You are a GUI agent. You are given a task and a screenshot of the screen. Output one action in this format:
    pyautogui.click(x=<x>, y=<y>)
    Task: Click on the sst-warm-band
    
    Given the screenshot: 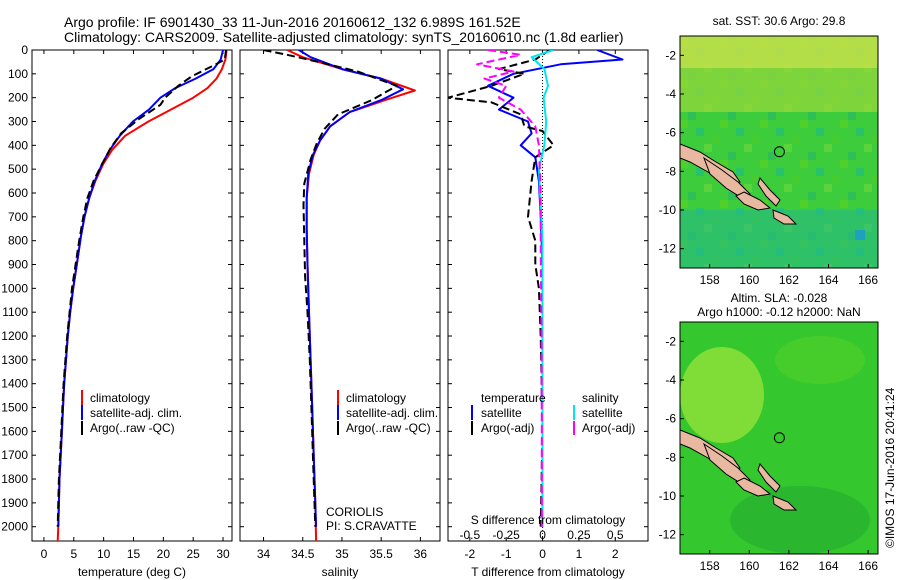 What is the action you would take?
    pyautogui.click(x=779, y=52)
    